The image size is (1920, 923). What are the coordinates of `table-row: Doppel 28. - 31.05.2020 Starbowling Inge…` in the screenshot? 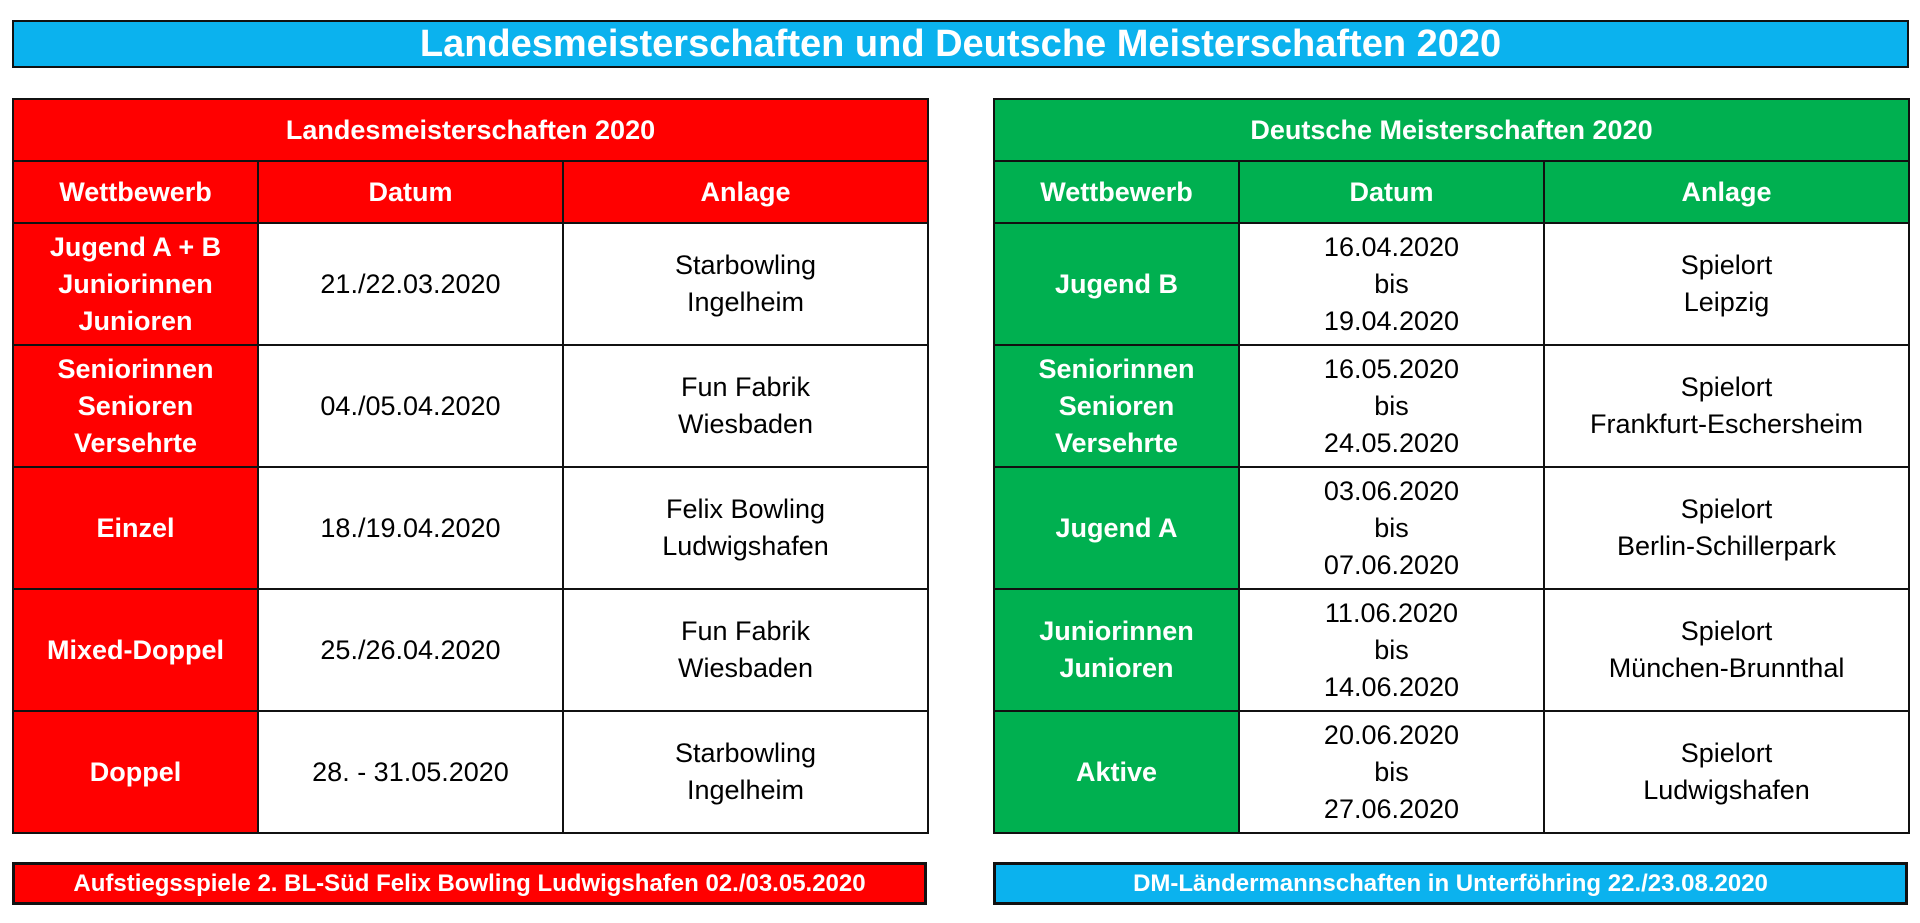 It's located at (471, 772).